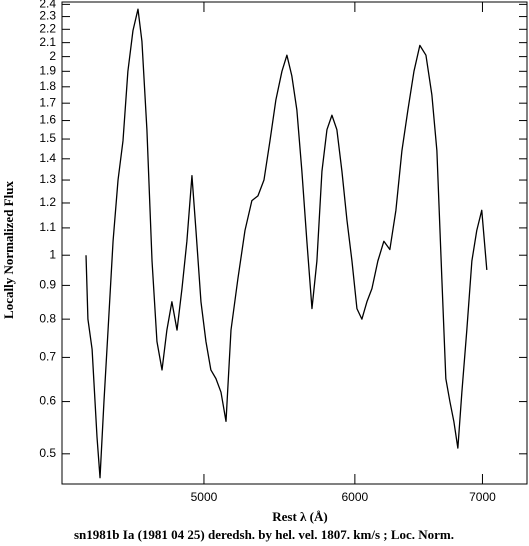 The image size is (529, 546). I want to click on y-tick-label: 2.3, so click(47, 16).